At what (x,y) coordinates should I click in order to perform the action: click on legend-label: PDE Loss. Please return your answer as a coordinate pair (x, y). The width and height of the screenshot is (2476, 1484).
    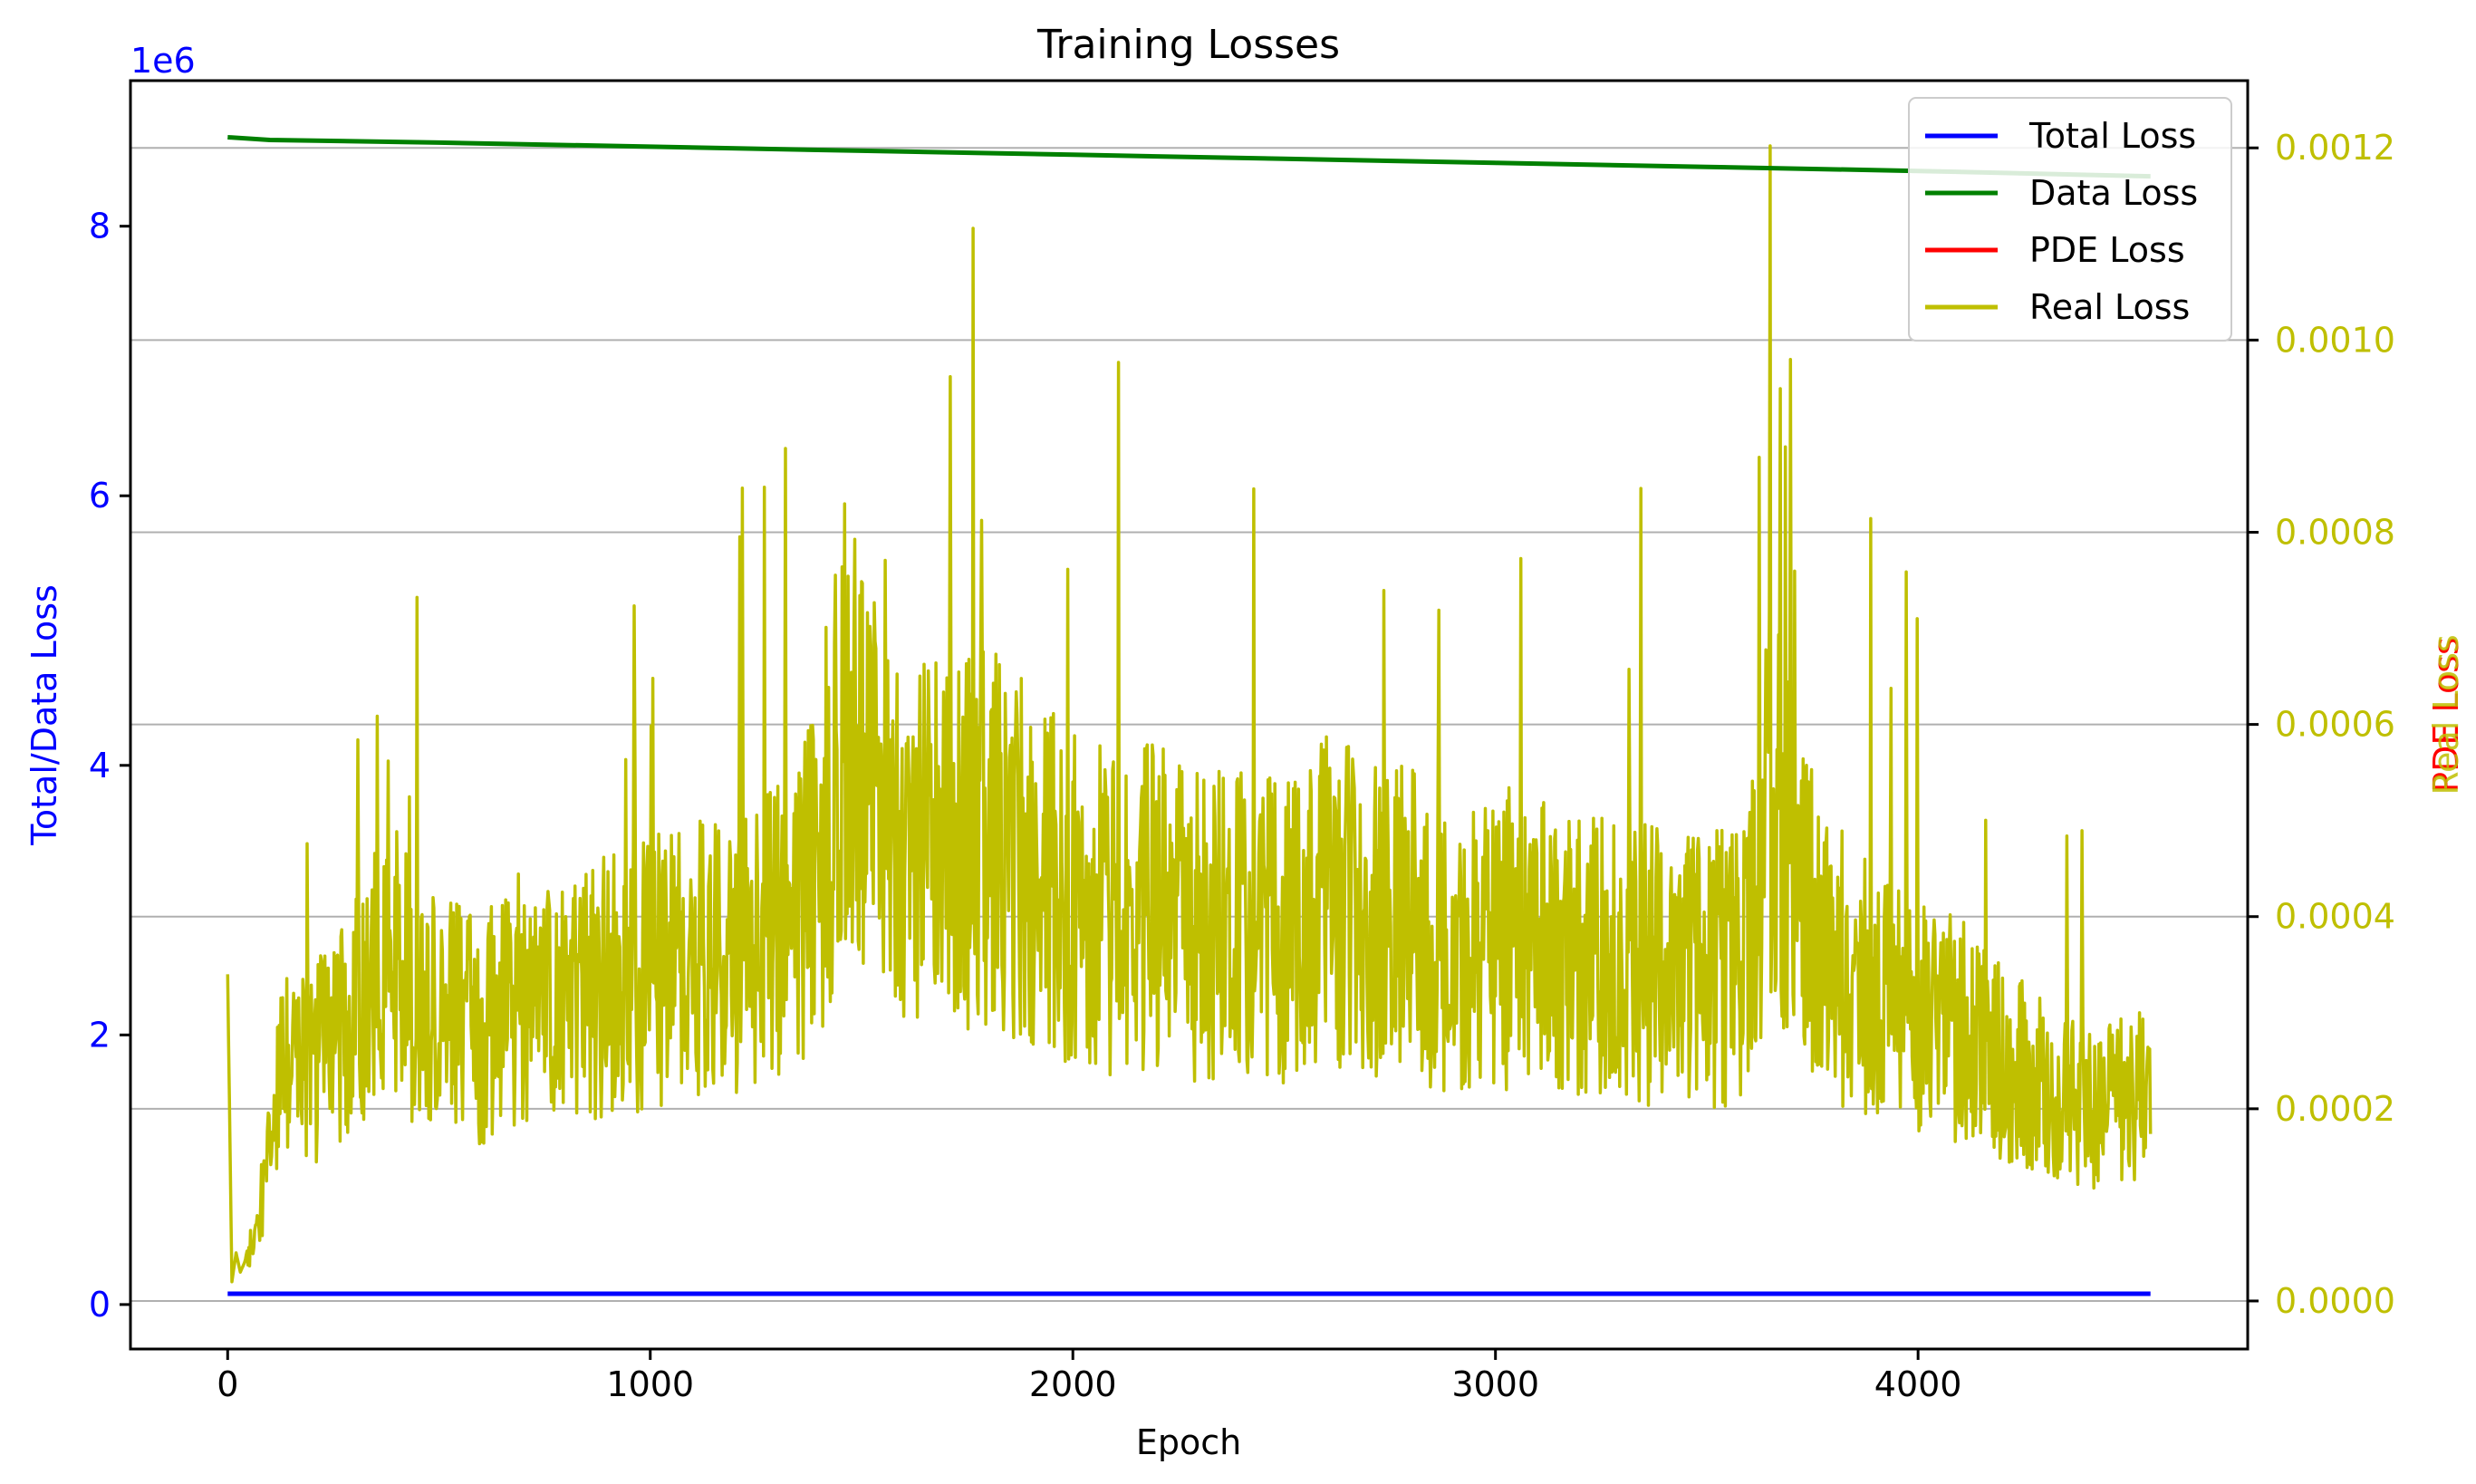
    Looking at the image, I should click on (2107, 250).